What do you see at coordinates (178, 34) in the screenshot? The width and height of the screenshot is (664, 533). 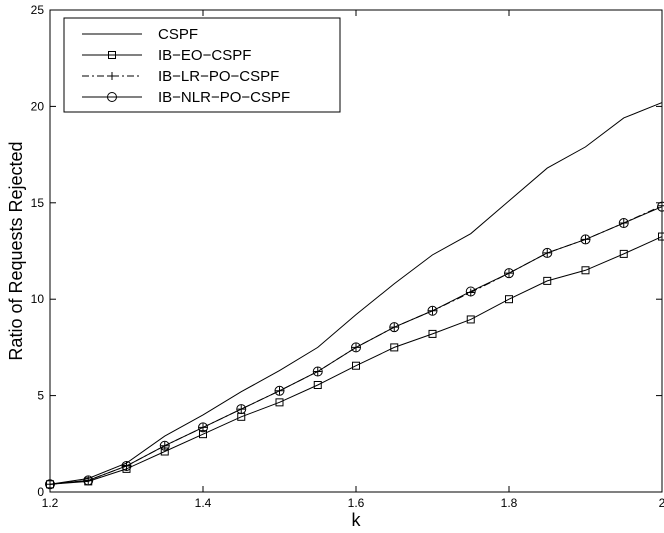 I see `legend-label: CSPF` at bounding box center [178, 34].